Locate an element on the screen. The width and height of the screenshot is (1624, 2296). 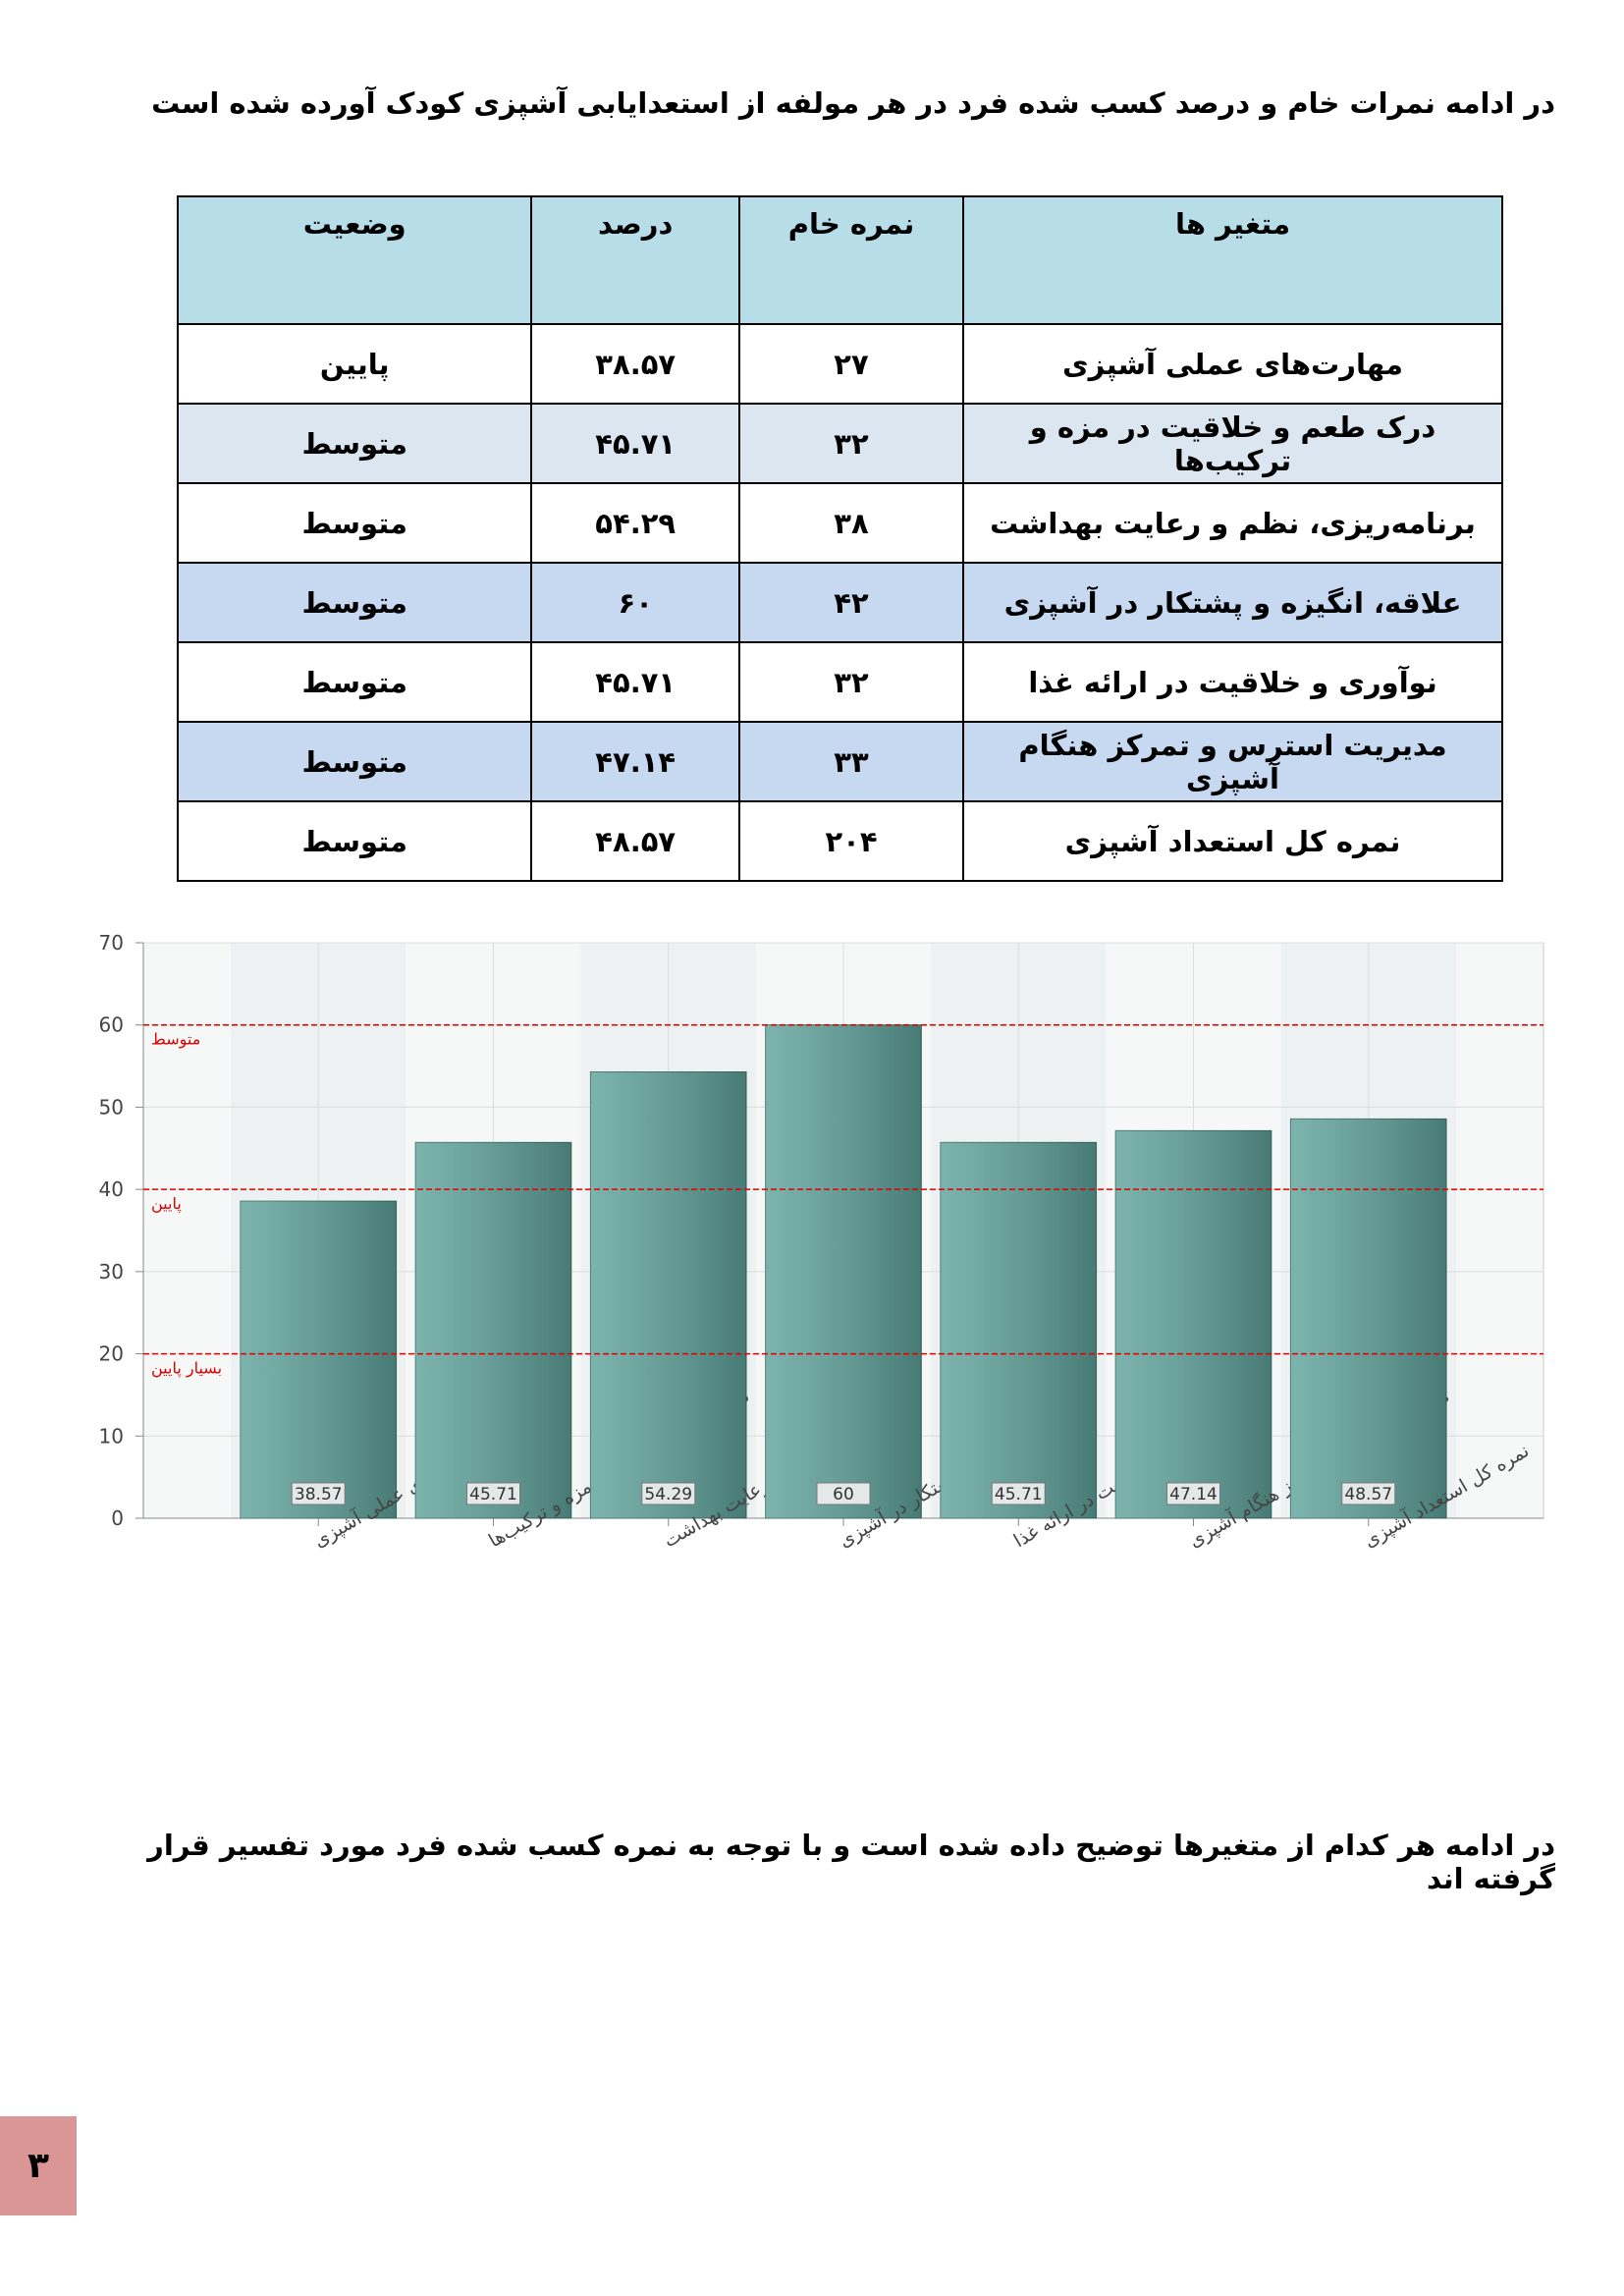
reference-label: بسیار پایین is located at coordinates (186, 1369).